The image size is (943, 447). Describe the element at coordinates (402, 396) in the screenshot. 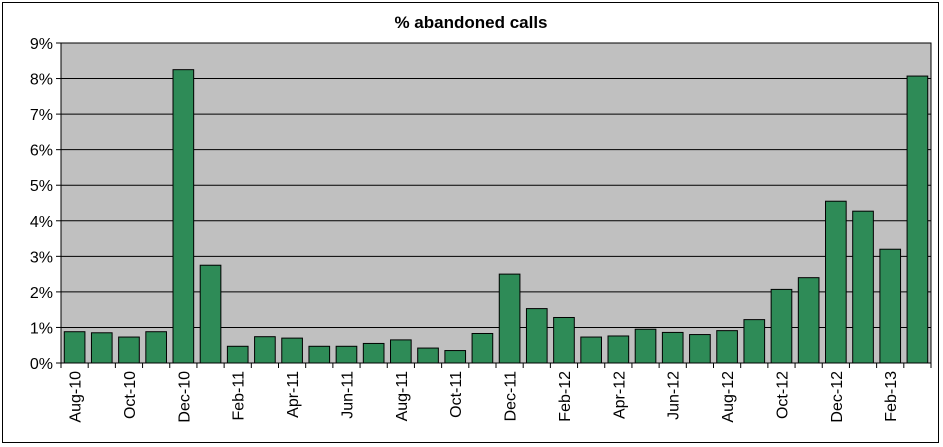

I see `x-tick-label: Aug-11` at that location.